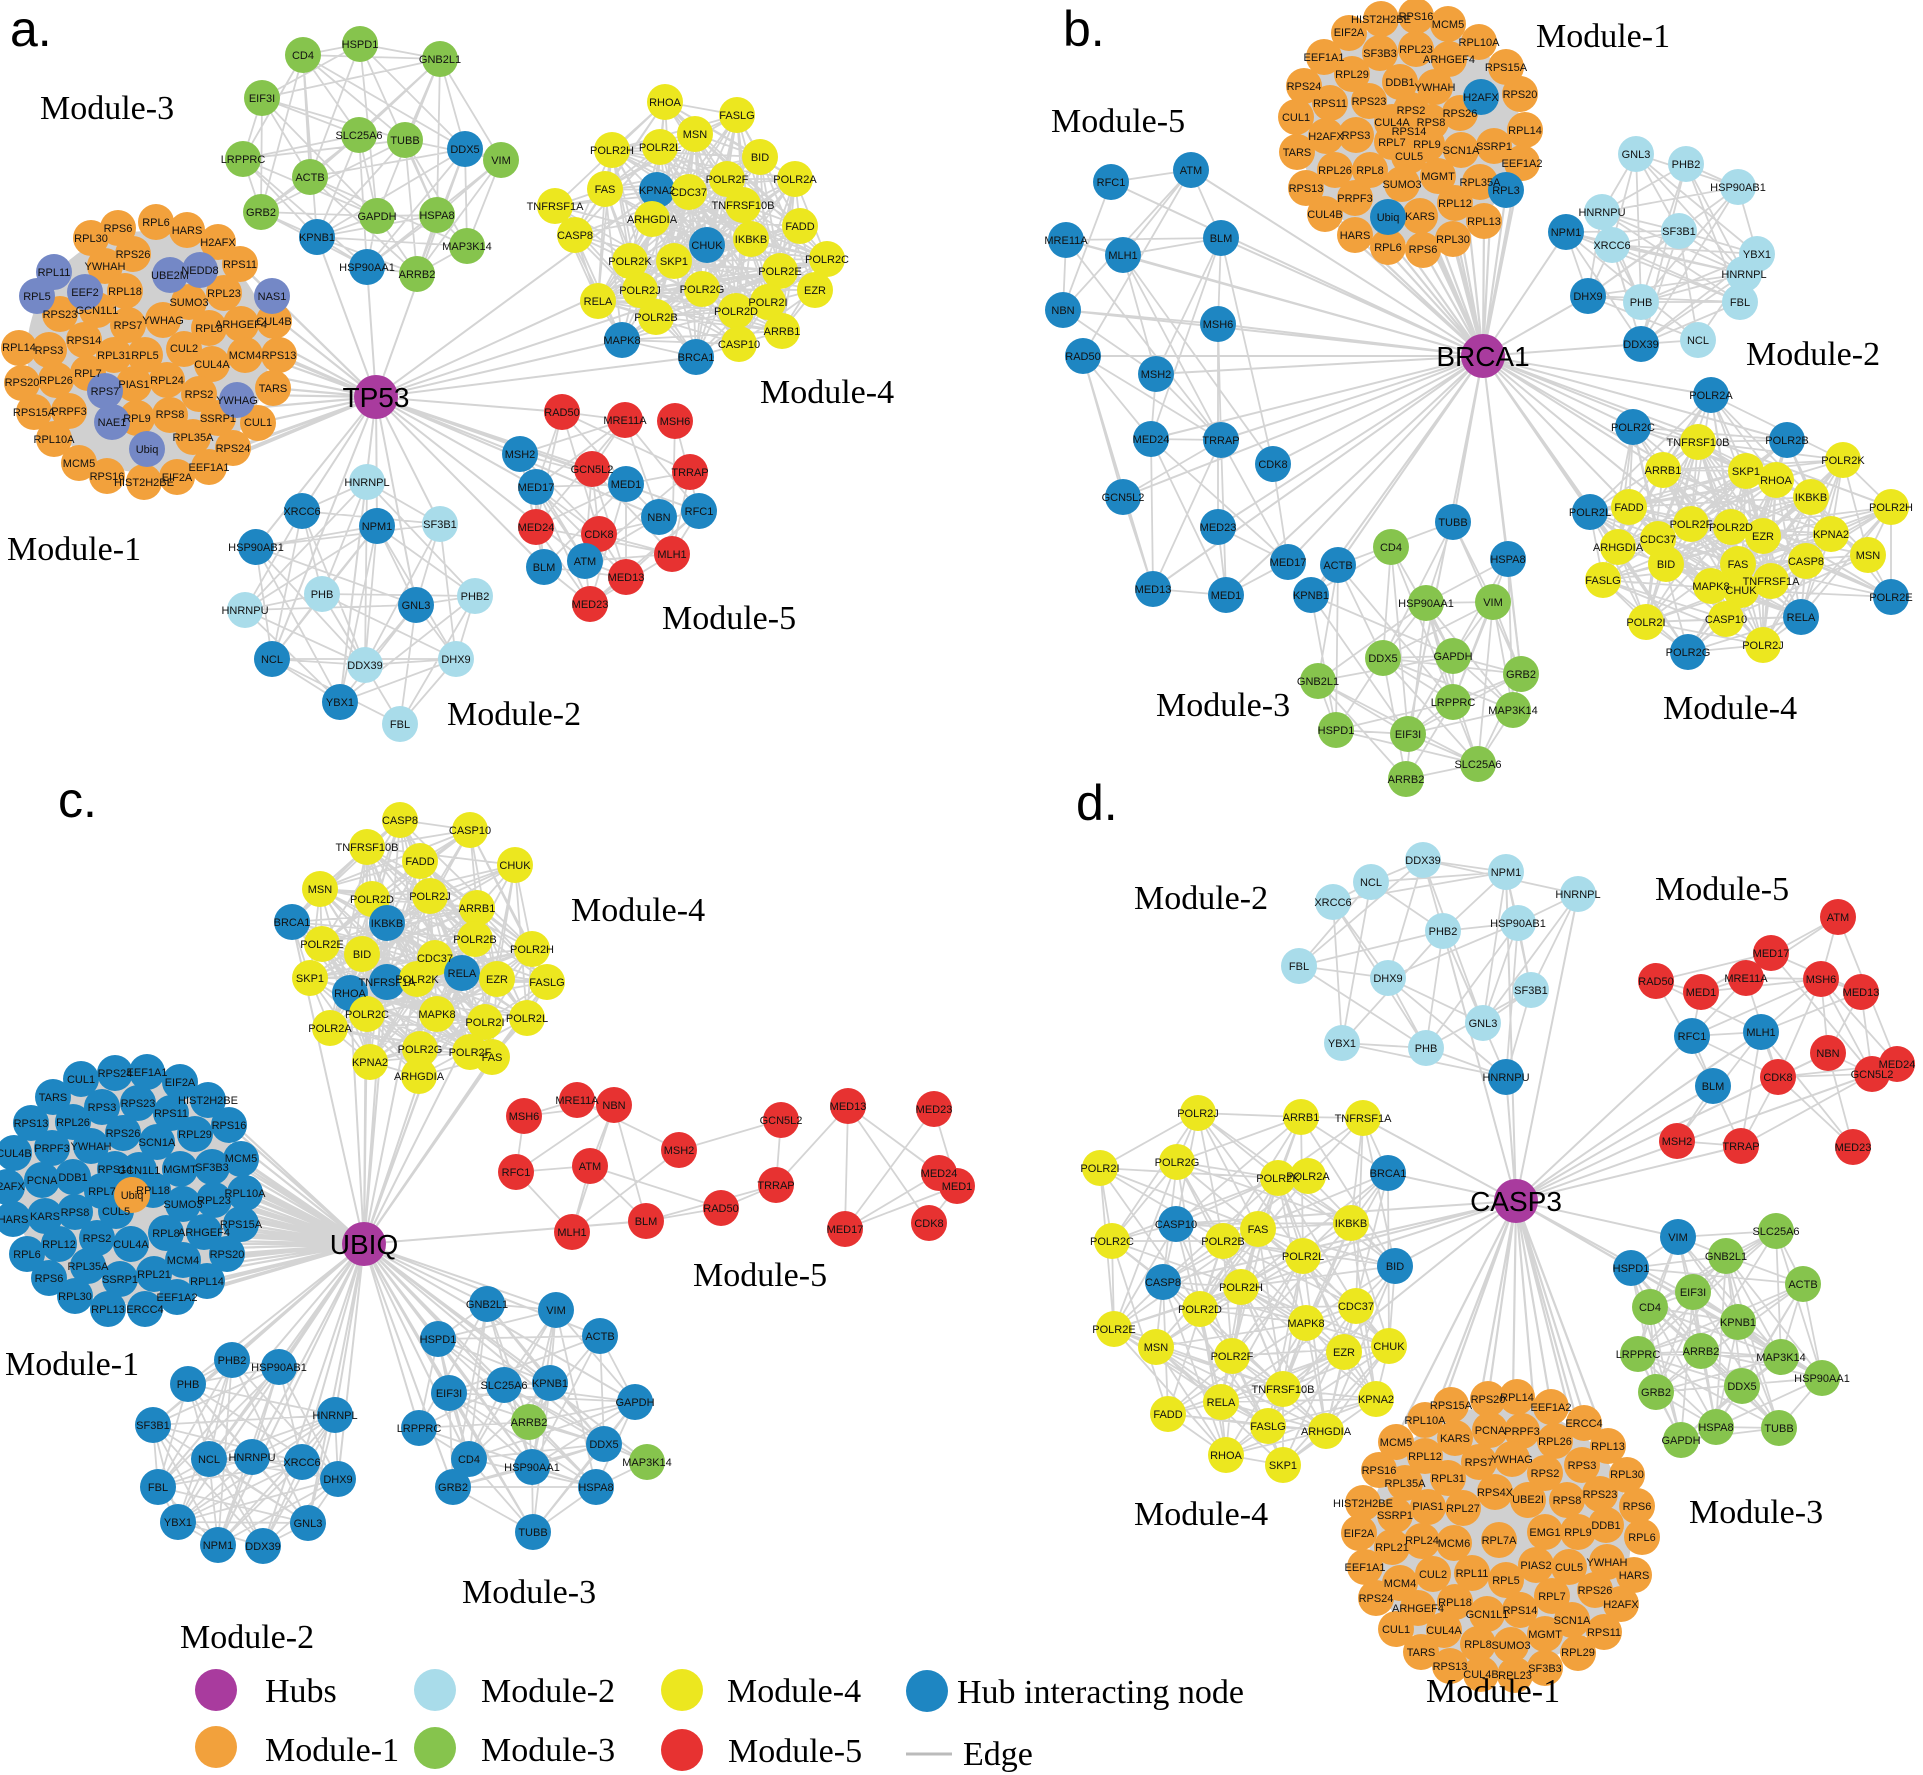  What do you see at coordinates (272, 297) in the screenshot?
I see `svg-text: NAS1` at bounding box center [272, 297].